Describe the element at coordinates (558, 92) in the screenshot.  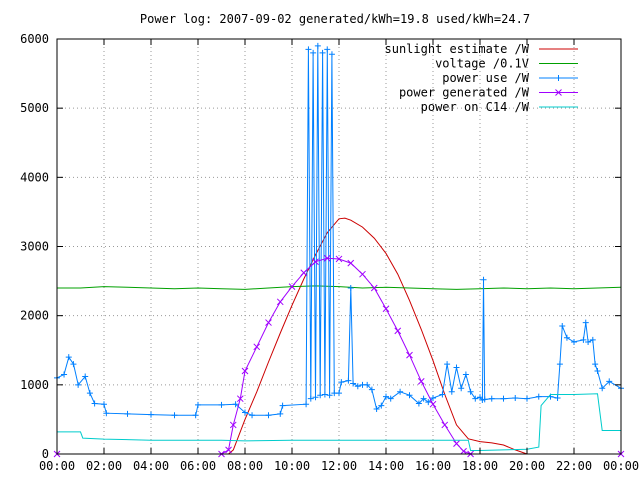
I see `legend-marker` at that location.